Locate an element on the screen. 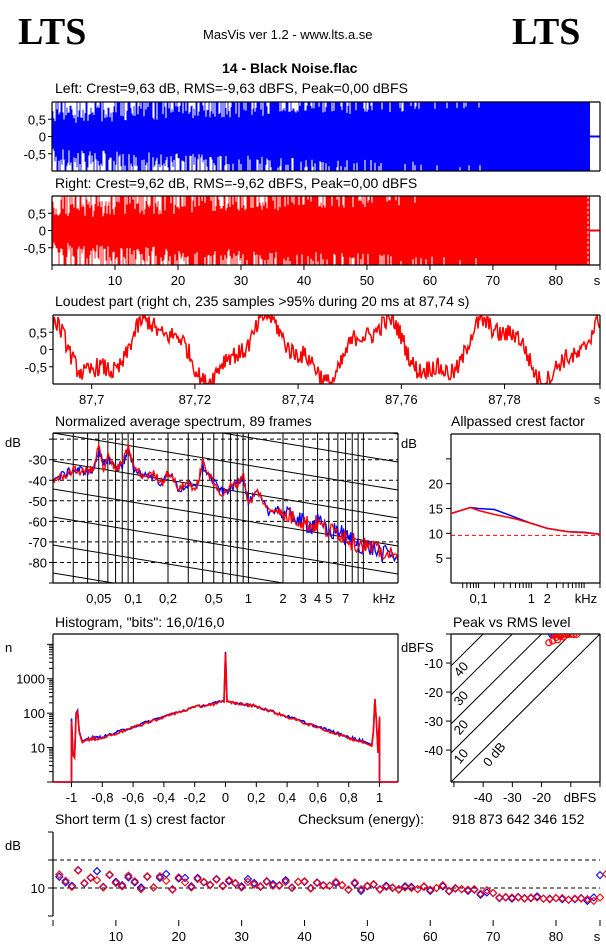  allpassed-title: Allpassed crest factor is located at coordinates (518, 421).